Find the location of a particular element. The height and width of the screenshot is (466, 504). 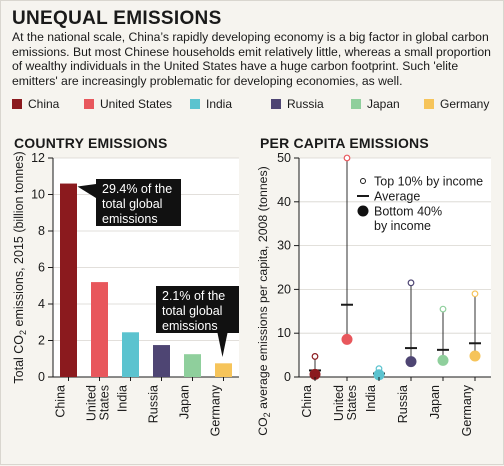

legend-average-label: Average is located at coordinates (397, 197).